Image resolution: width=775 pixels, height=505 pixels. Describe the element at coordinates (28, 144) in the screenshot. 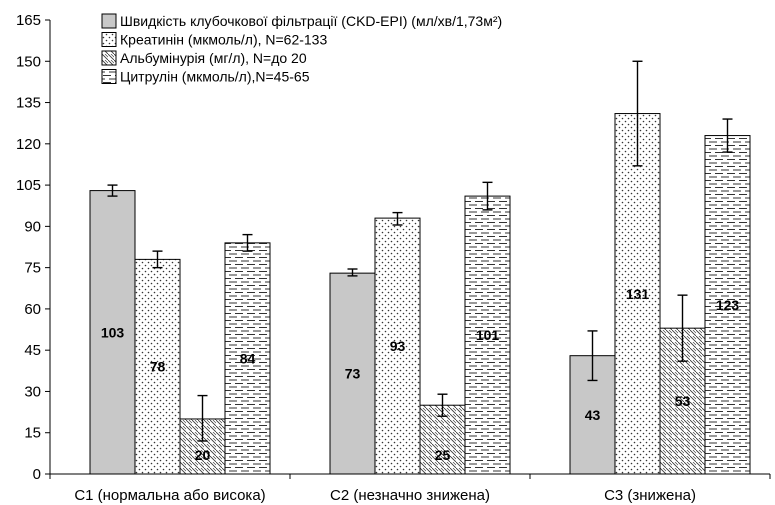

I see `y-tick-label: 120` at that location.